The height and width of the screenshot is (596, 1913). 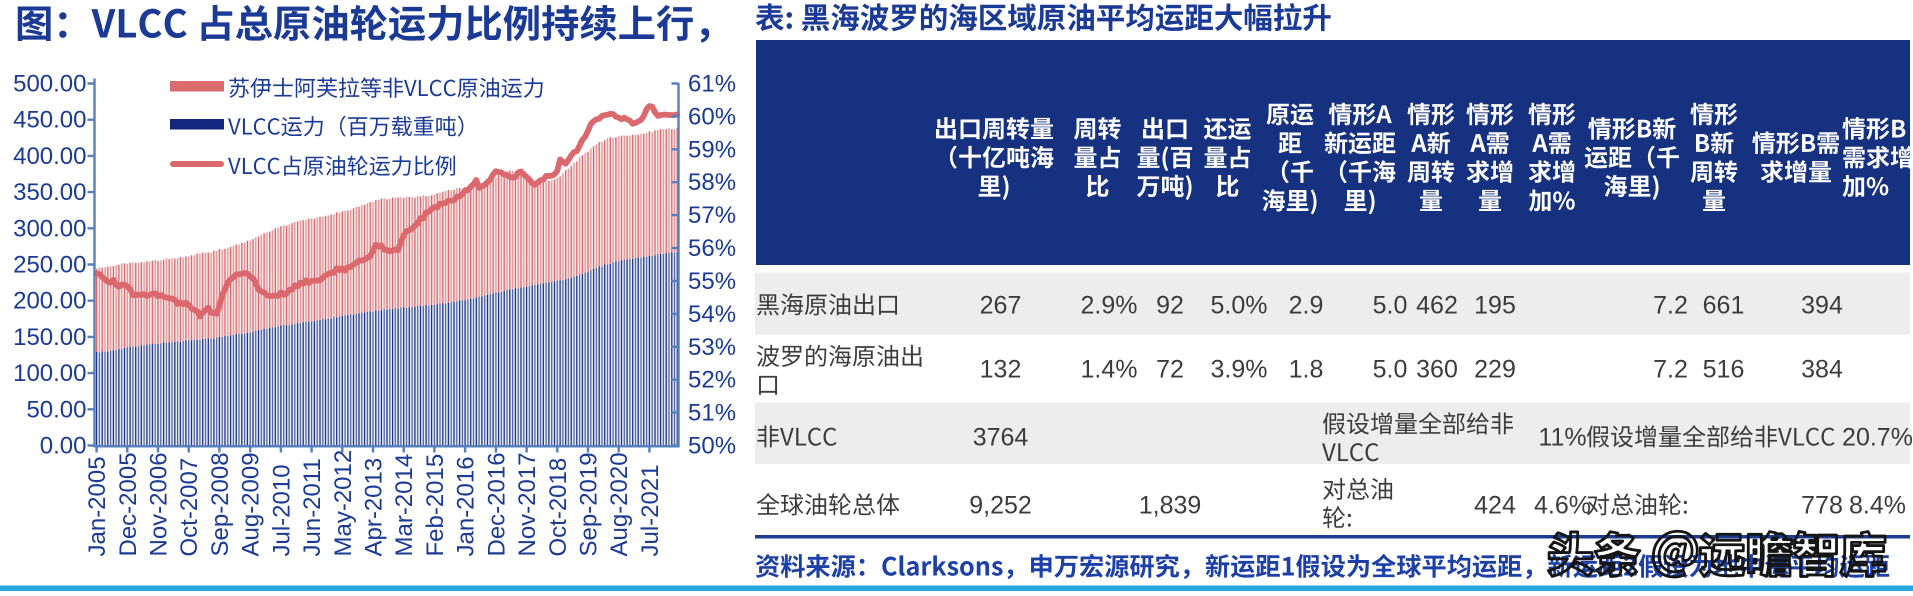 I want to click on svg-text: 400.00, so click(x=49, y=156).